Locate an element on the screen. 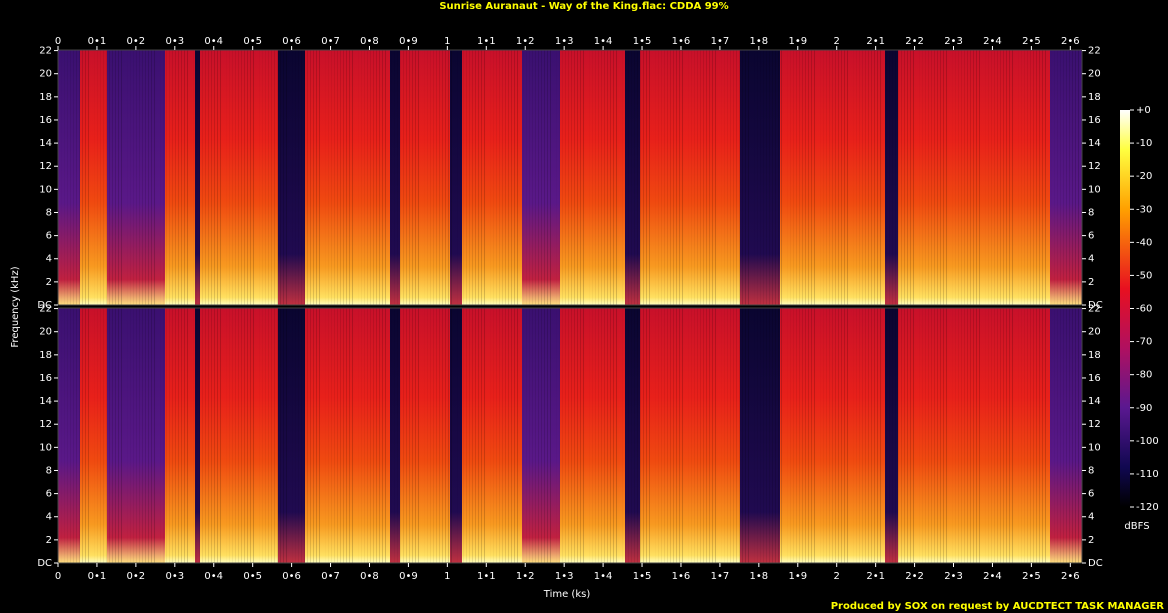 The height and width of the screenshot is (613, 1168). x-tick-label: 2•4 is located at coordinates (992, 41).